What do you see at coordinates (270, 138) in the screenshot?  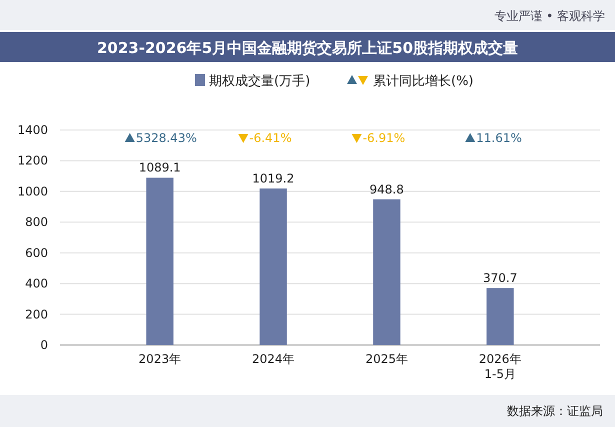 I see `annotation: -6.41%` at bounding box center [270, 138].